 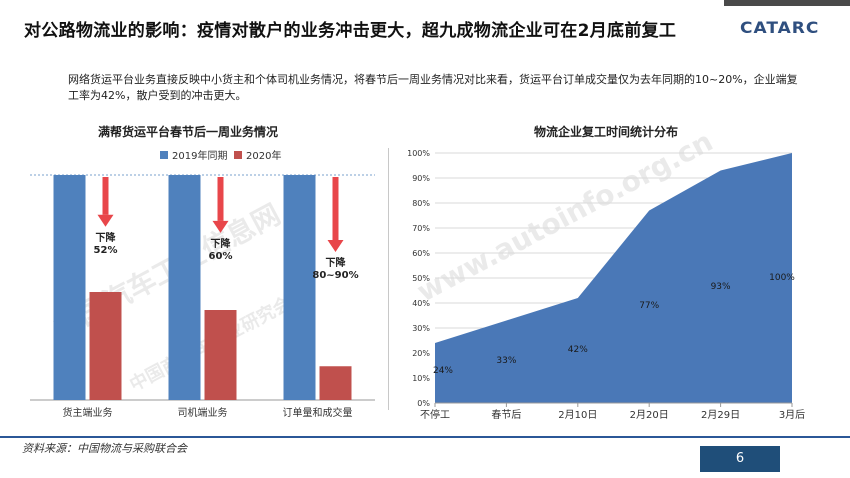 I want to click on y-tick-label: 50%, so click(x=421, y=278).